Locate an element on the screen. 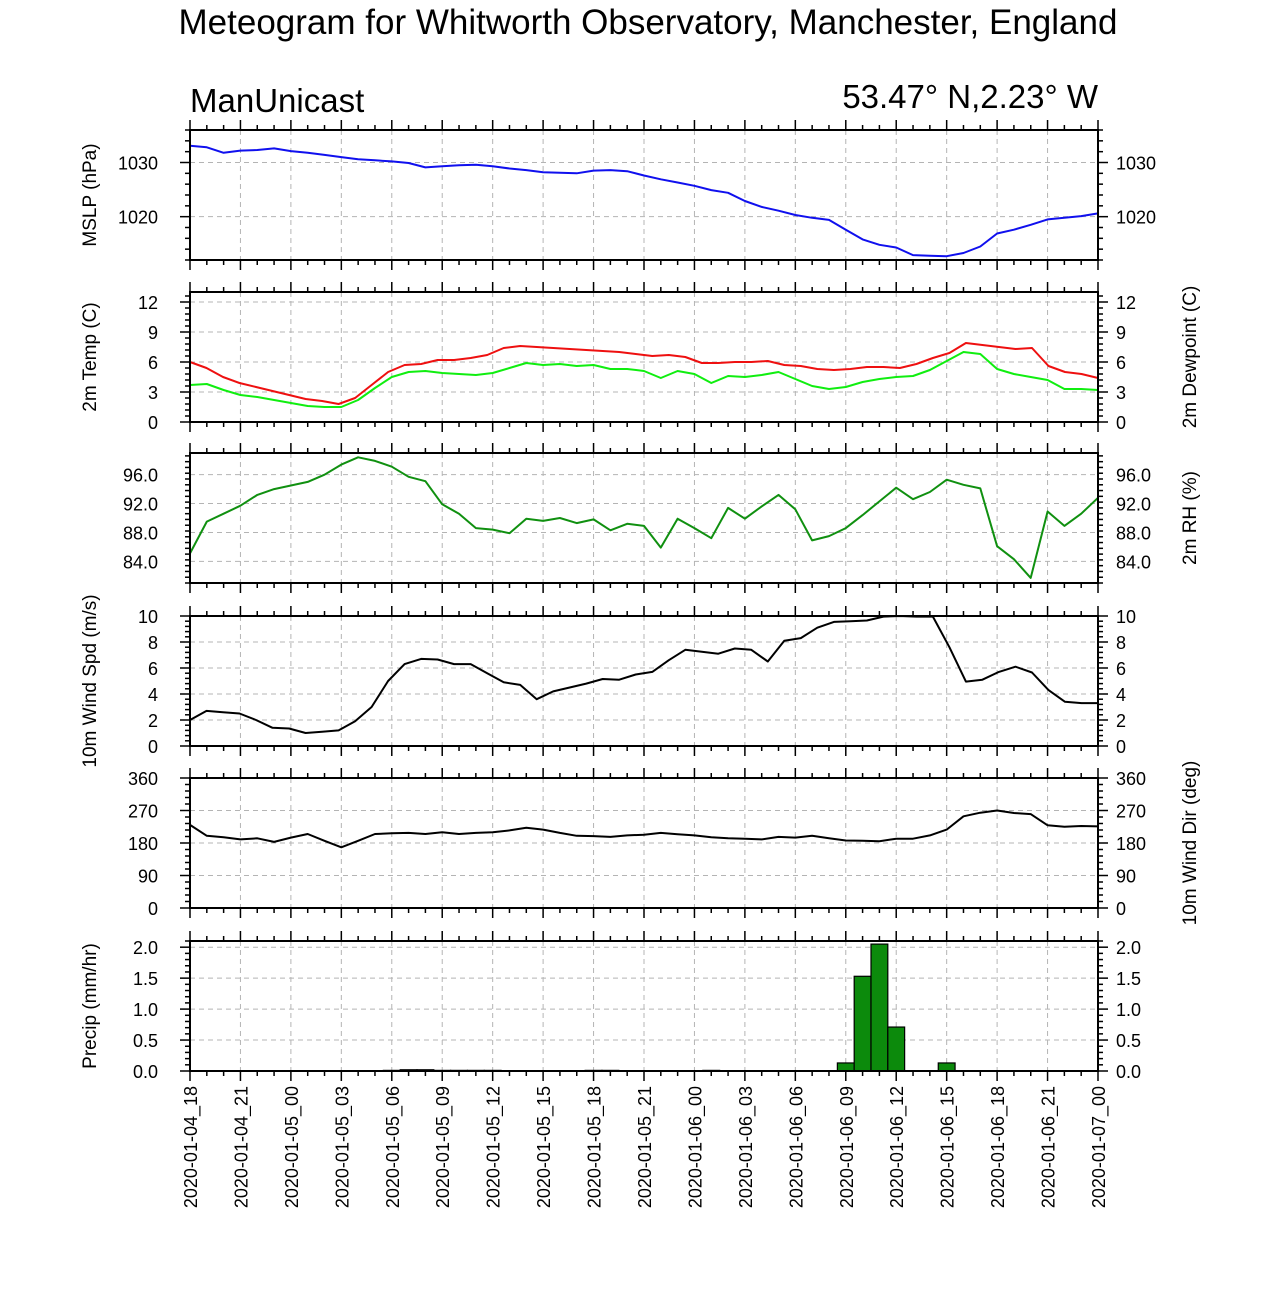  y-tick-label-left: 12 is located at coordinates (148, 303).